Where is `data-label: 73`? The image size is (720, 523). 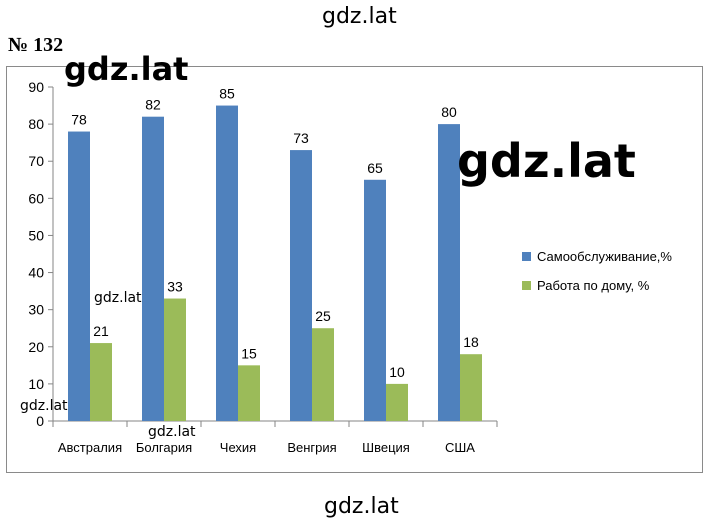 data-label: 73 is located at coordinates (301, 138).